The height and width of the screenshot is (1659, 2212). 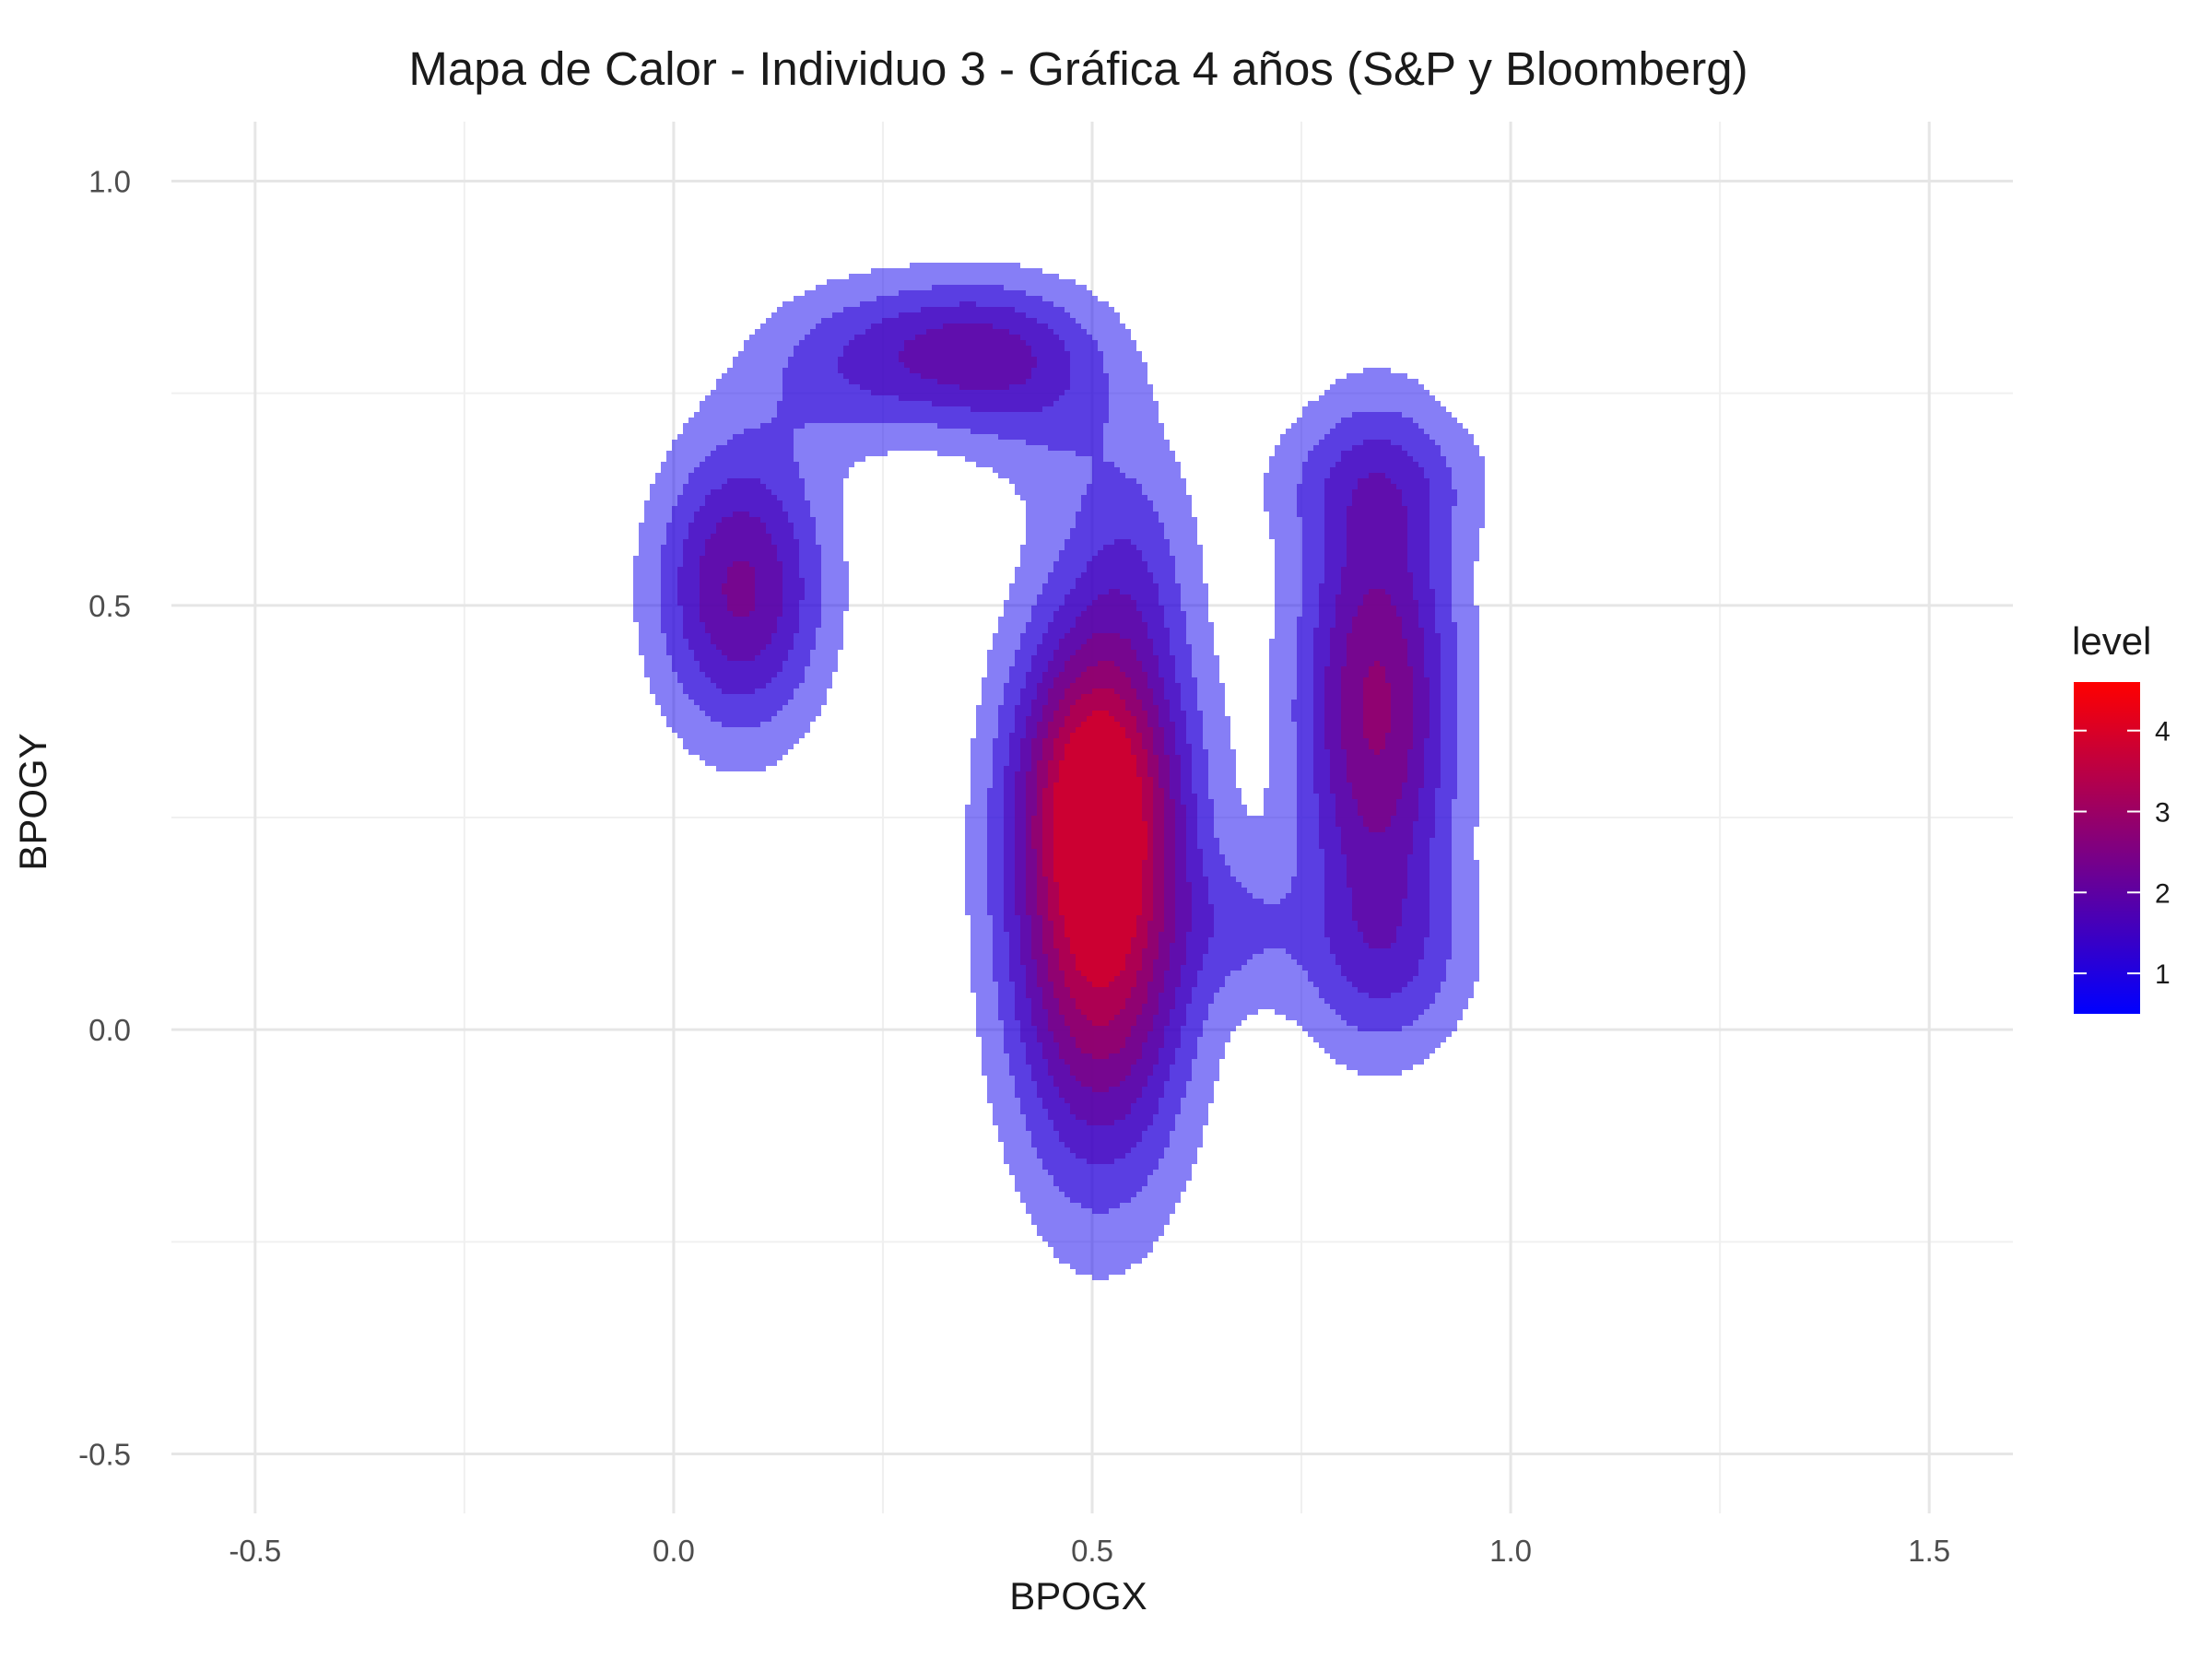 What do you see at coordinates (1092, 1551) in the screenshot?
I see `x-tick-label: 0.5` at bounding box center [1092, 1551].